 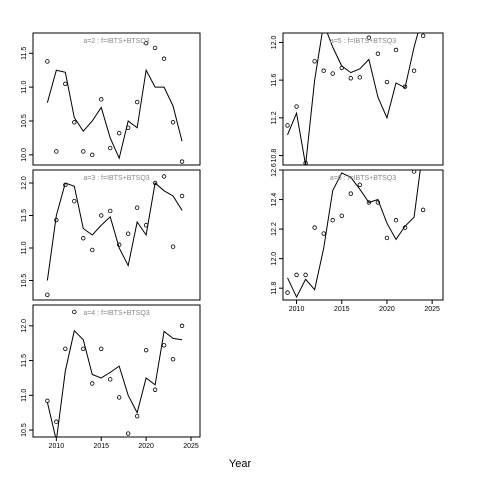 What do you see at coordinates (146, 446) in the screenshot?
I see `x-tick-label: 2020` at bounding box center [146, 446].